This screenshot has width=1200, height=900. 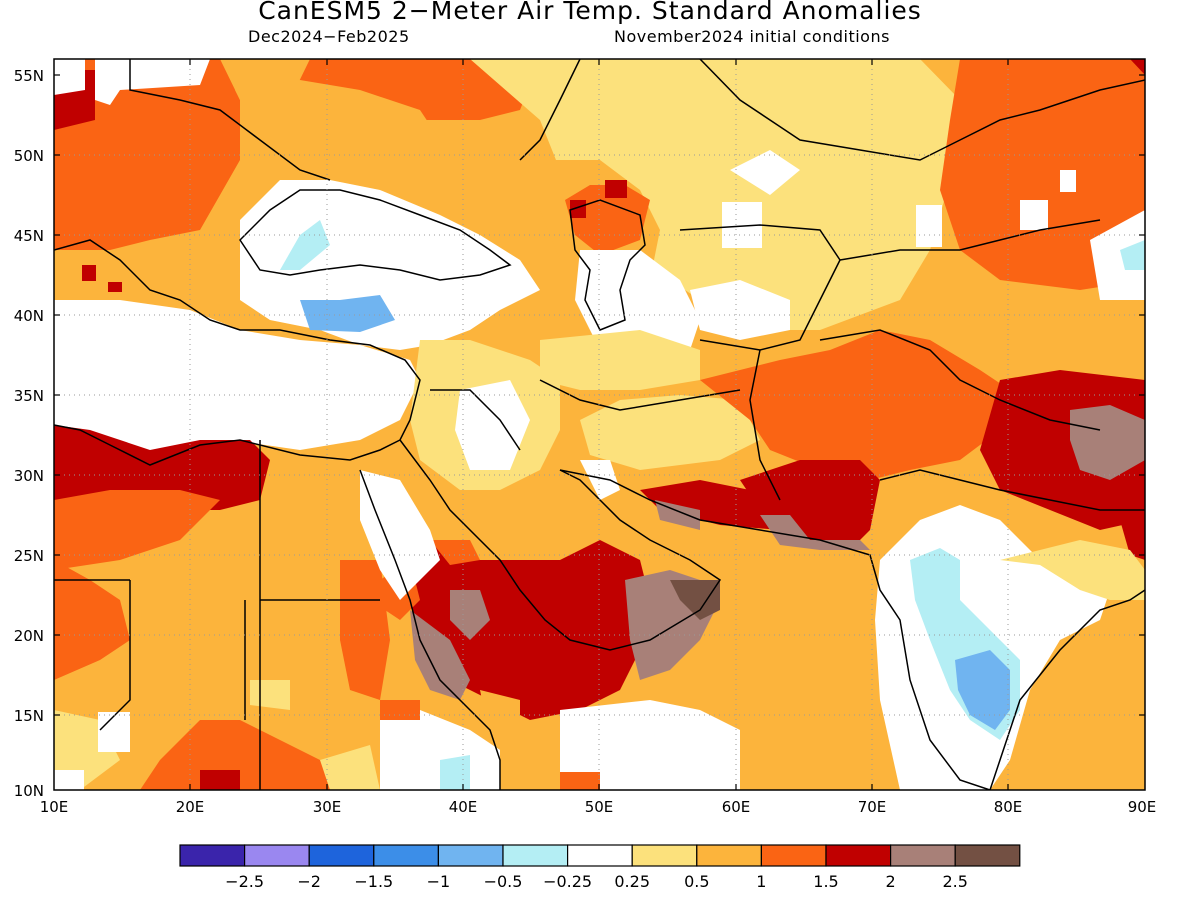 I want to click on lat-label: 55N, so click(x=29, y=76).